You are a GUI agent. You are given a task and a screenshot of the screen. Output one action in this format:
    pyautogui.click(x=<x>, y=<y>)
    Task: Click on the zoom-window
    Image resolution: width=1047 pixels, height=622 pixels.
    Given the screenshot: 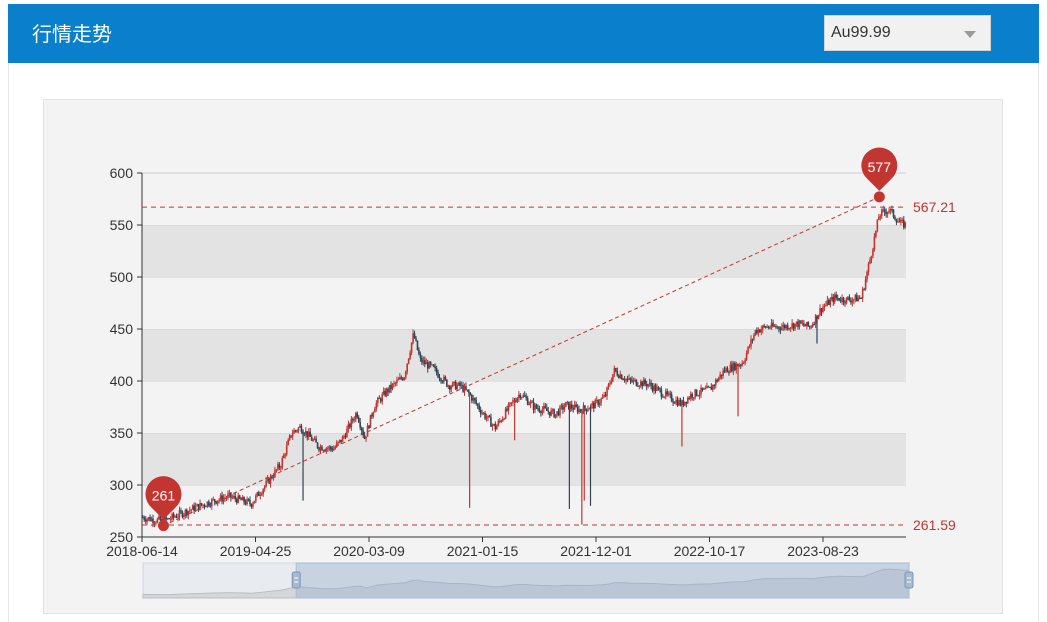 What is the action you would take?
    pyautogui.click(x=602, y=580)
    